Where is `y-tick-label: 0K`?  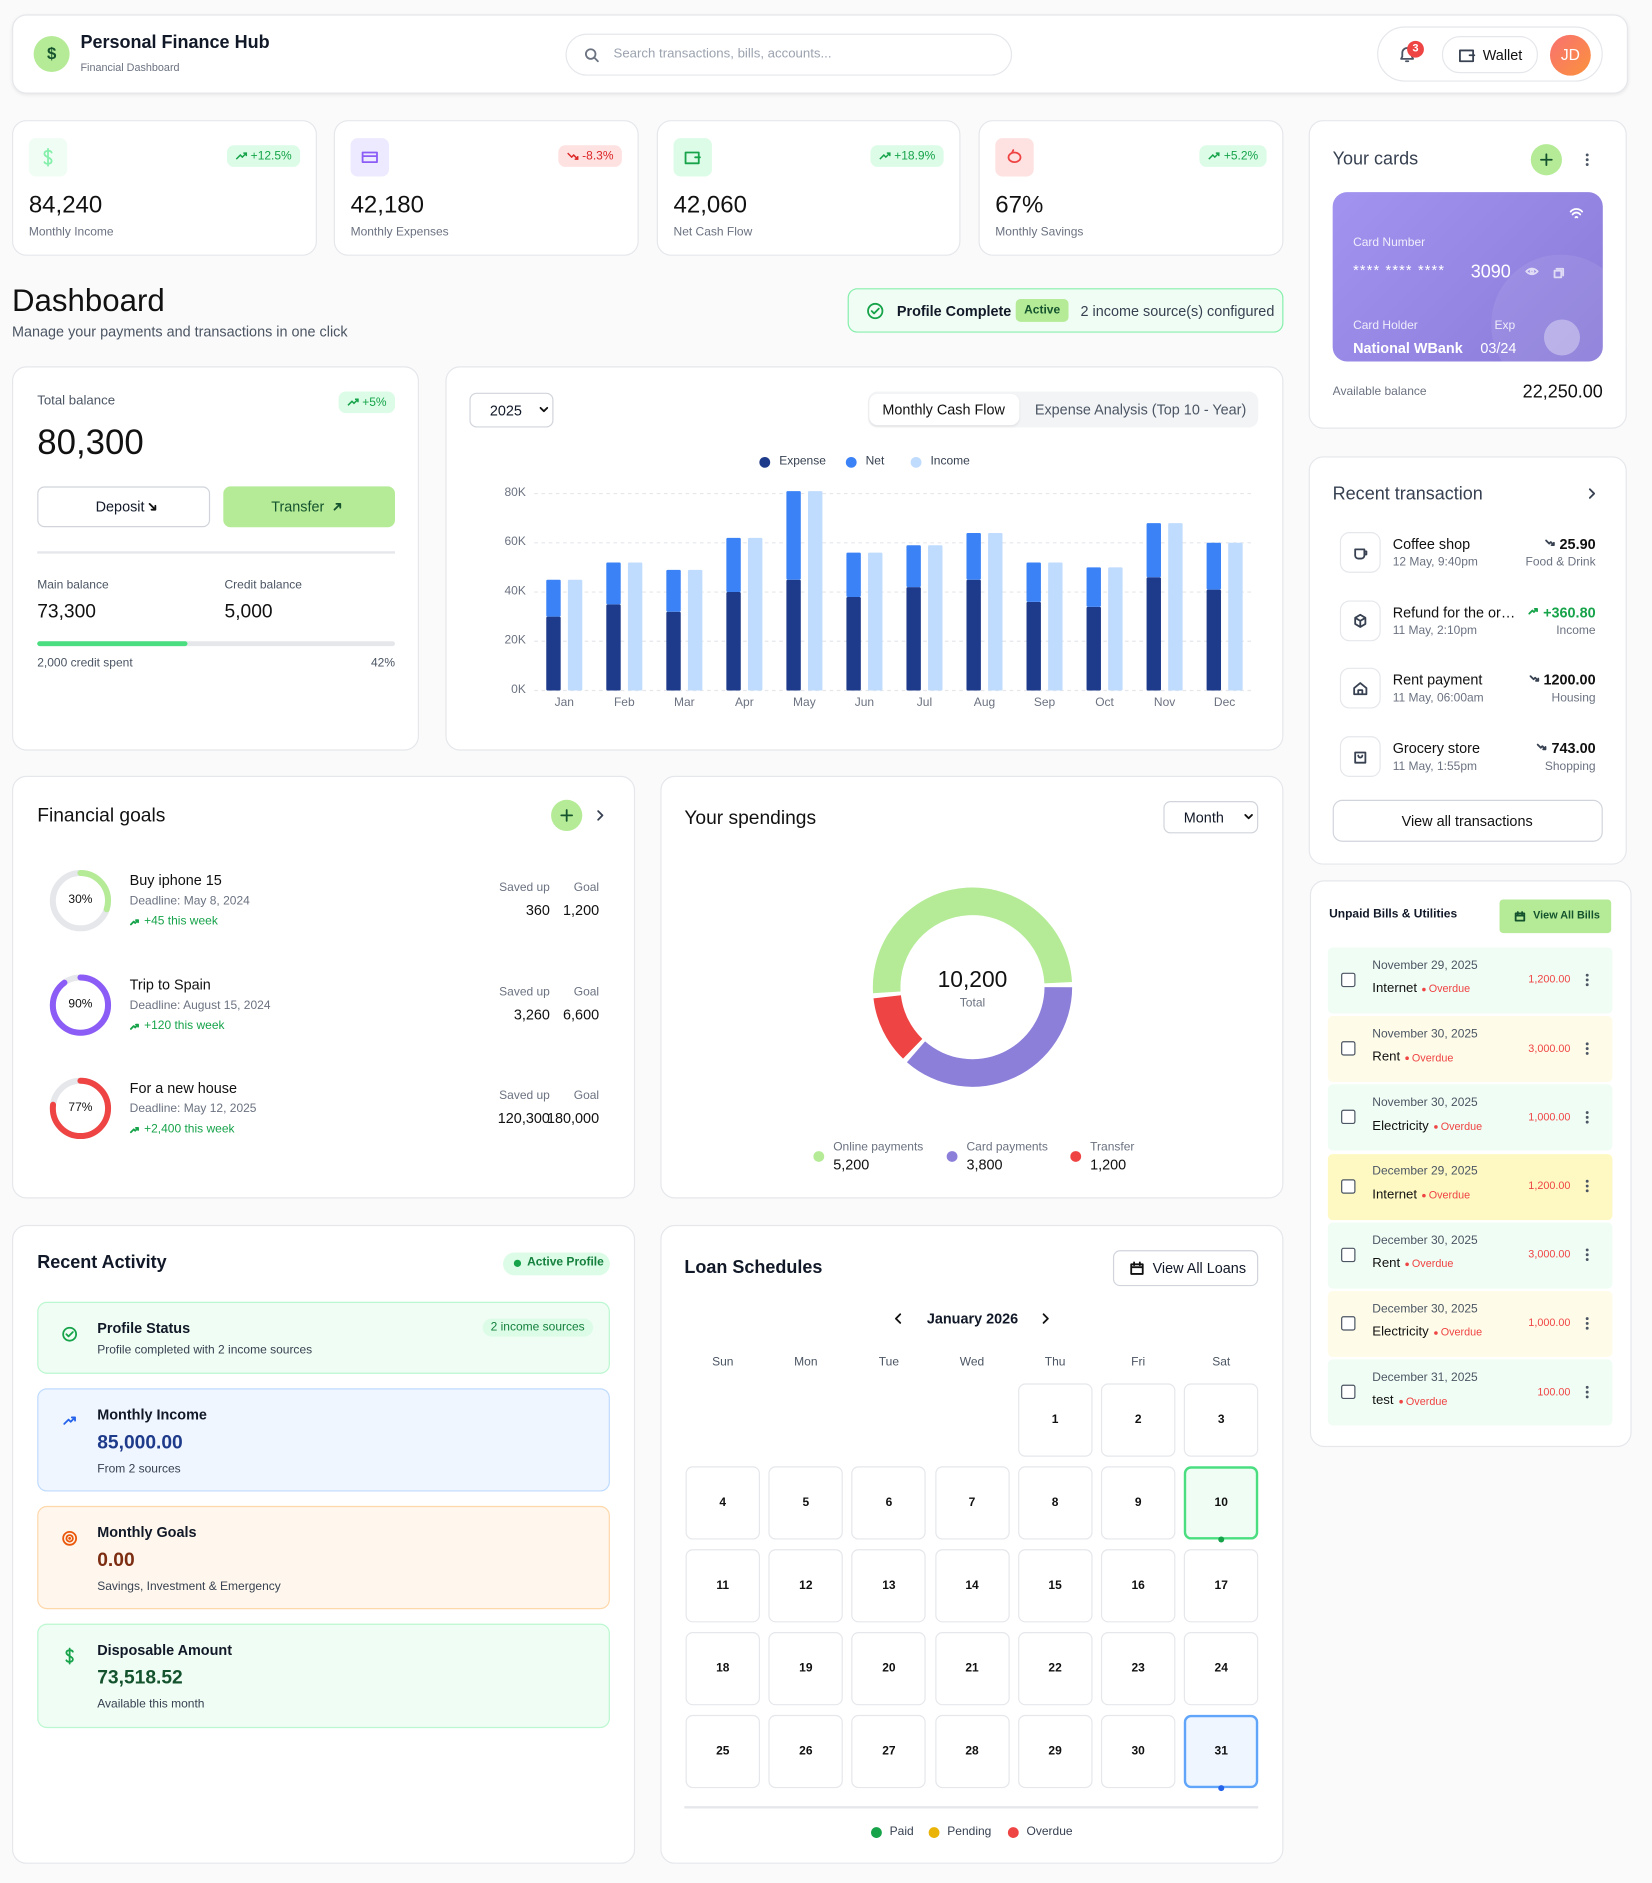 y-tick-label: 0K is located at coordinates (518, 690).